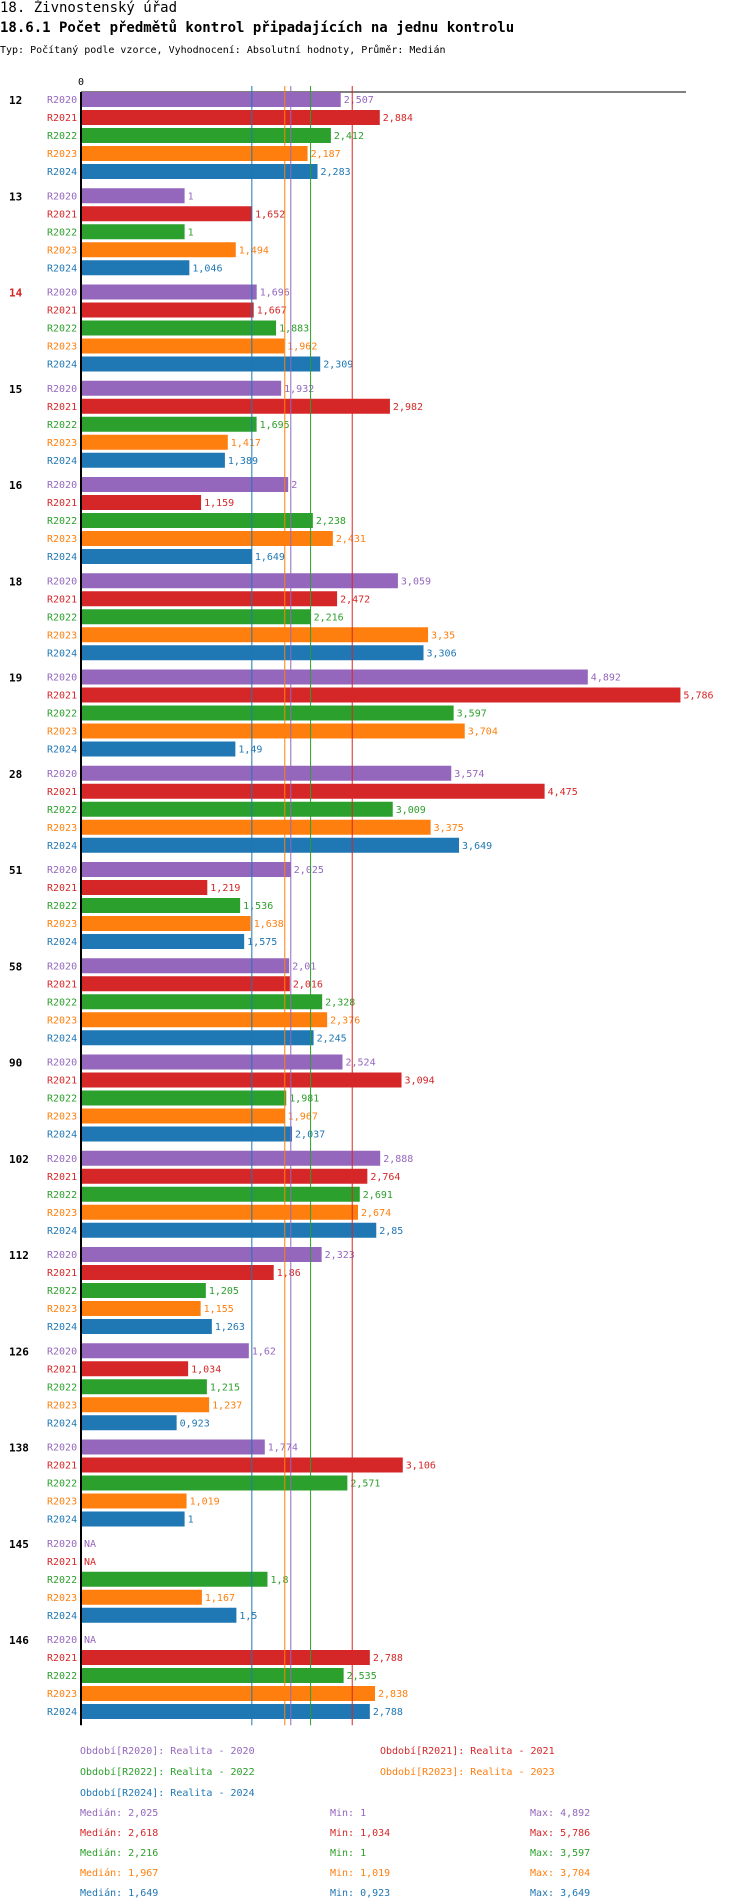  I want to click on bar-51-R2021, so click(144, 887).